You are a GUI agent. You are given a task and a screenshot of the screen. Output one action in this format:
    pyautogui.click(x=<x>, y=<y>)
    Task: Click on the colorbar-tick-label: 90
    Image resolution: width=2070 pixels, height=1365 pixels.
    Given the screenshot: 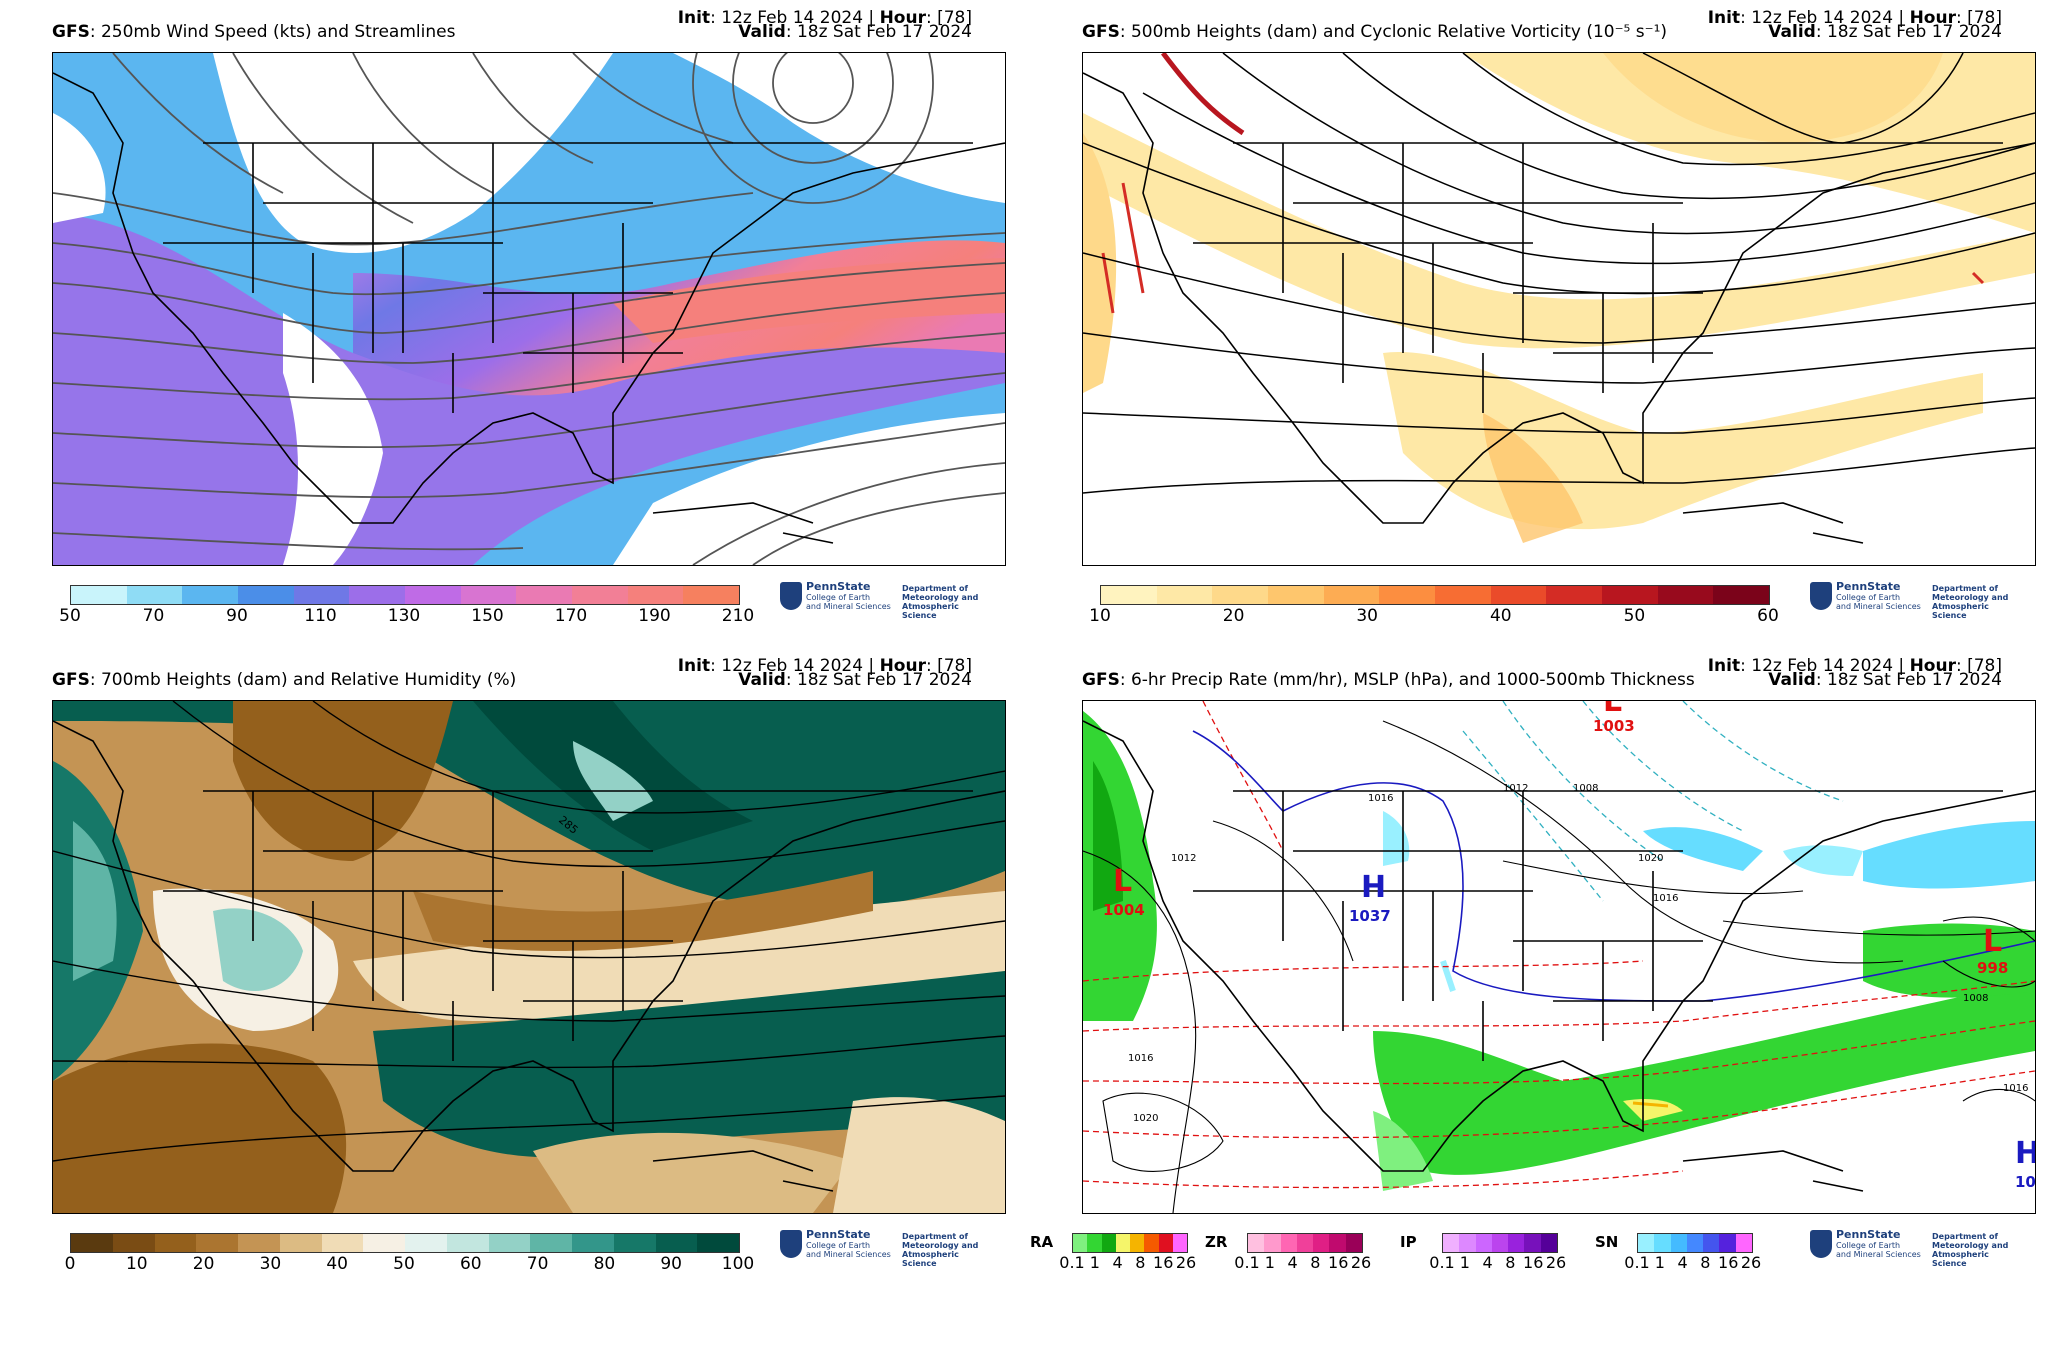 What is the action you would take?
    pyautogui.click(x=237, y=616)
    